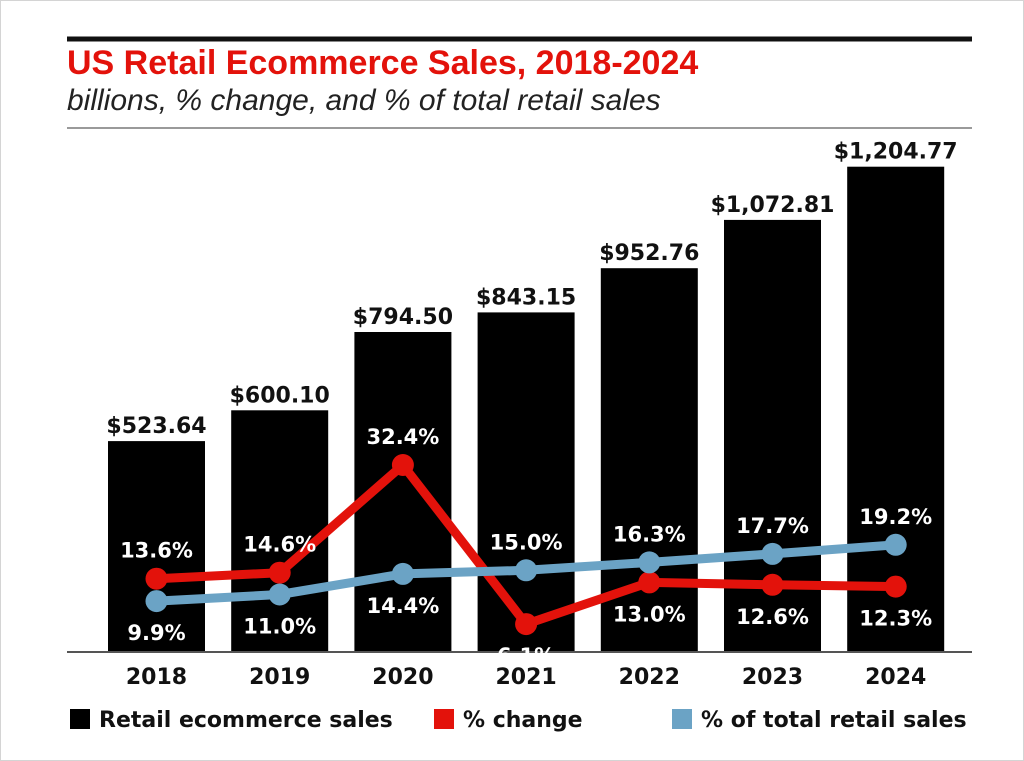 The image size is (1024, 761). What do you see at coordinates (280, 395) in the screenshot?
I see `bar-value-label-2019: $600.10` at bounding box center [280, 395].